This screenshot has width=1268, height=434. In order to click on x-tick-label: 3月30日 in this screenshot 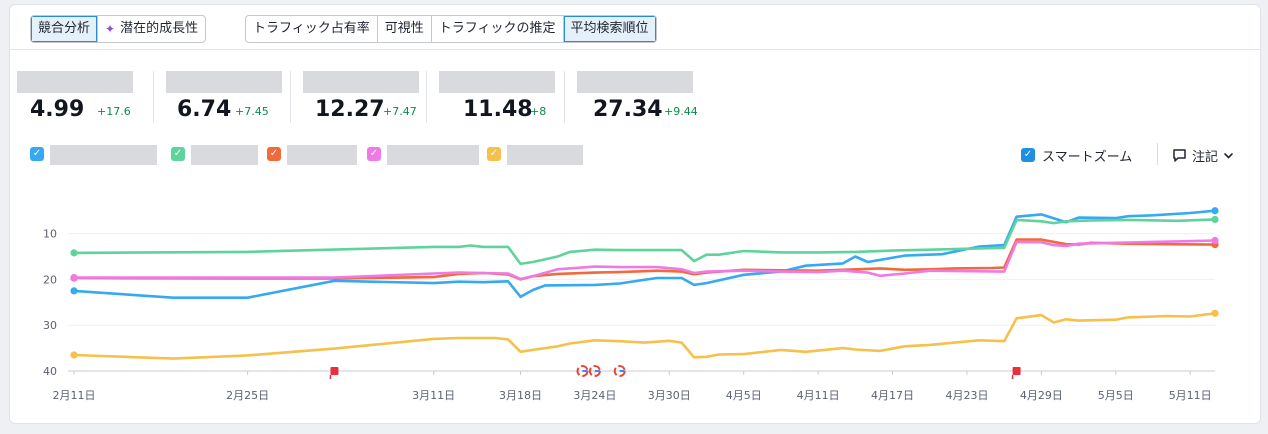, I will do `click(669, 395)`.